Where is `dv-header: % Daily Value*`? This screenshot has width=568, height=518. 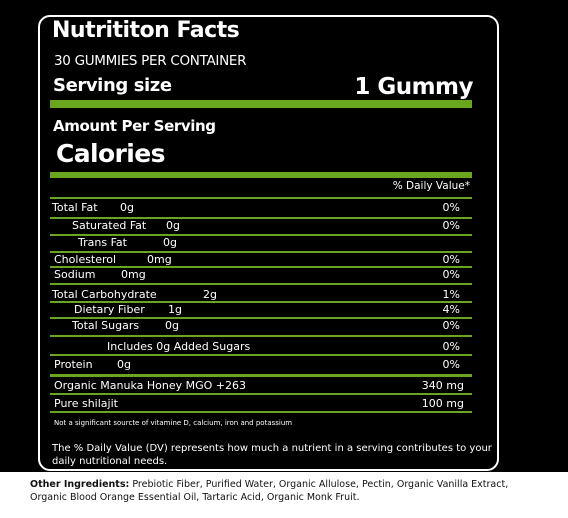 dv-header: % Daily Value* is located at coordinates (431, 186).